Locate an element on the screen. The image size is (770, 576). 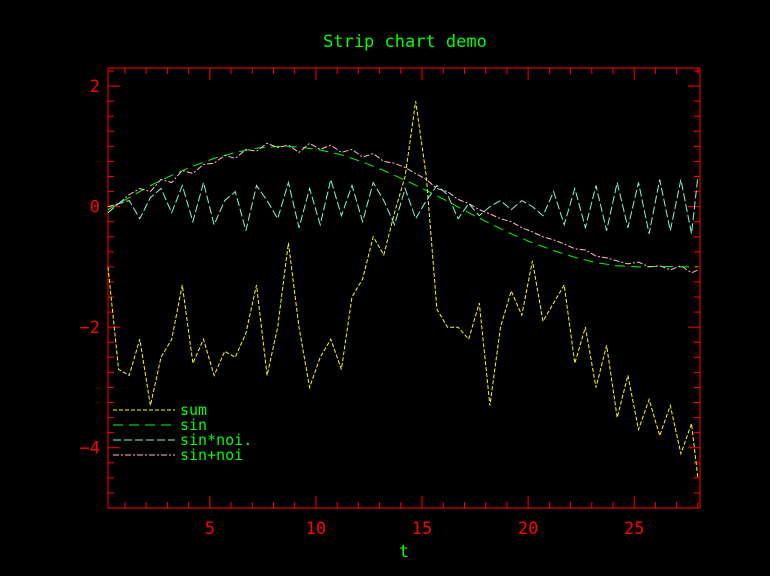
x-tick-label: 5 is located at coordinates (210, 529).